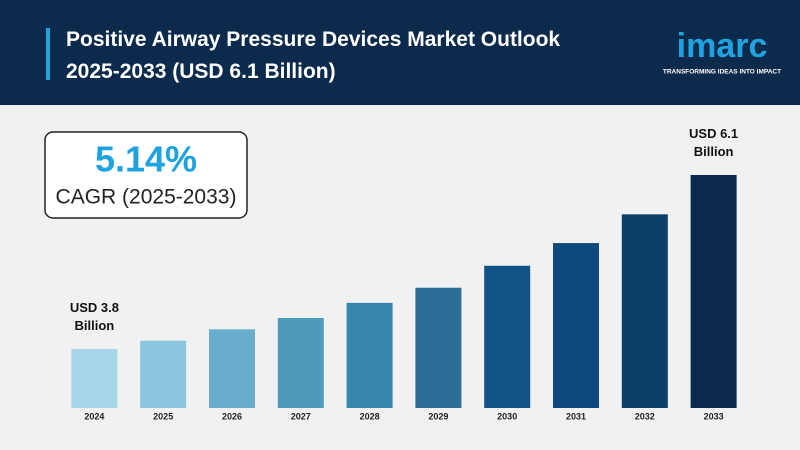 This screenshot has width=800, height=450. I want to click on logo: imarc, so click(722, 46).